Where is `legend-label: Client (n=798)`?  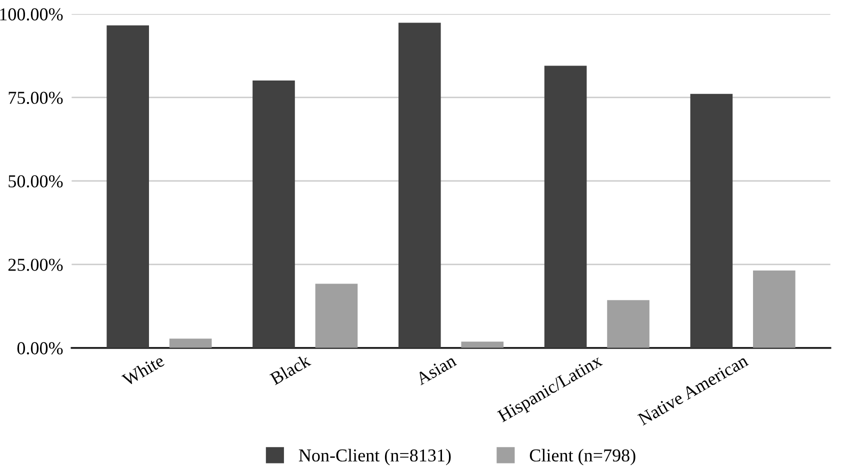 legend-label: Client (n=798) is located at coordinates (583, 457).